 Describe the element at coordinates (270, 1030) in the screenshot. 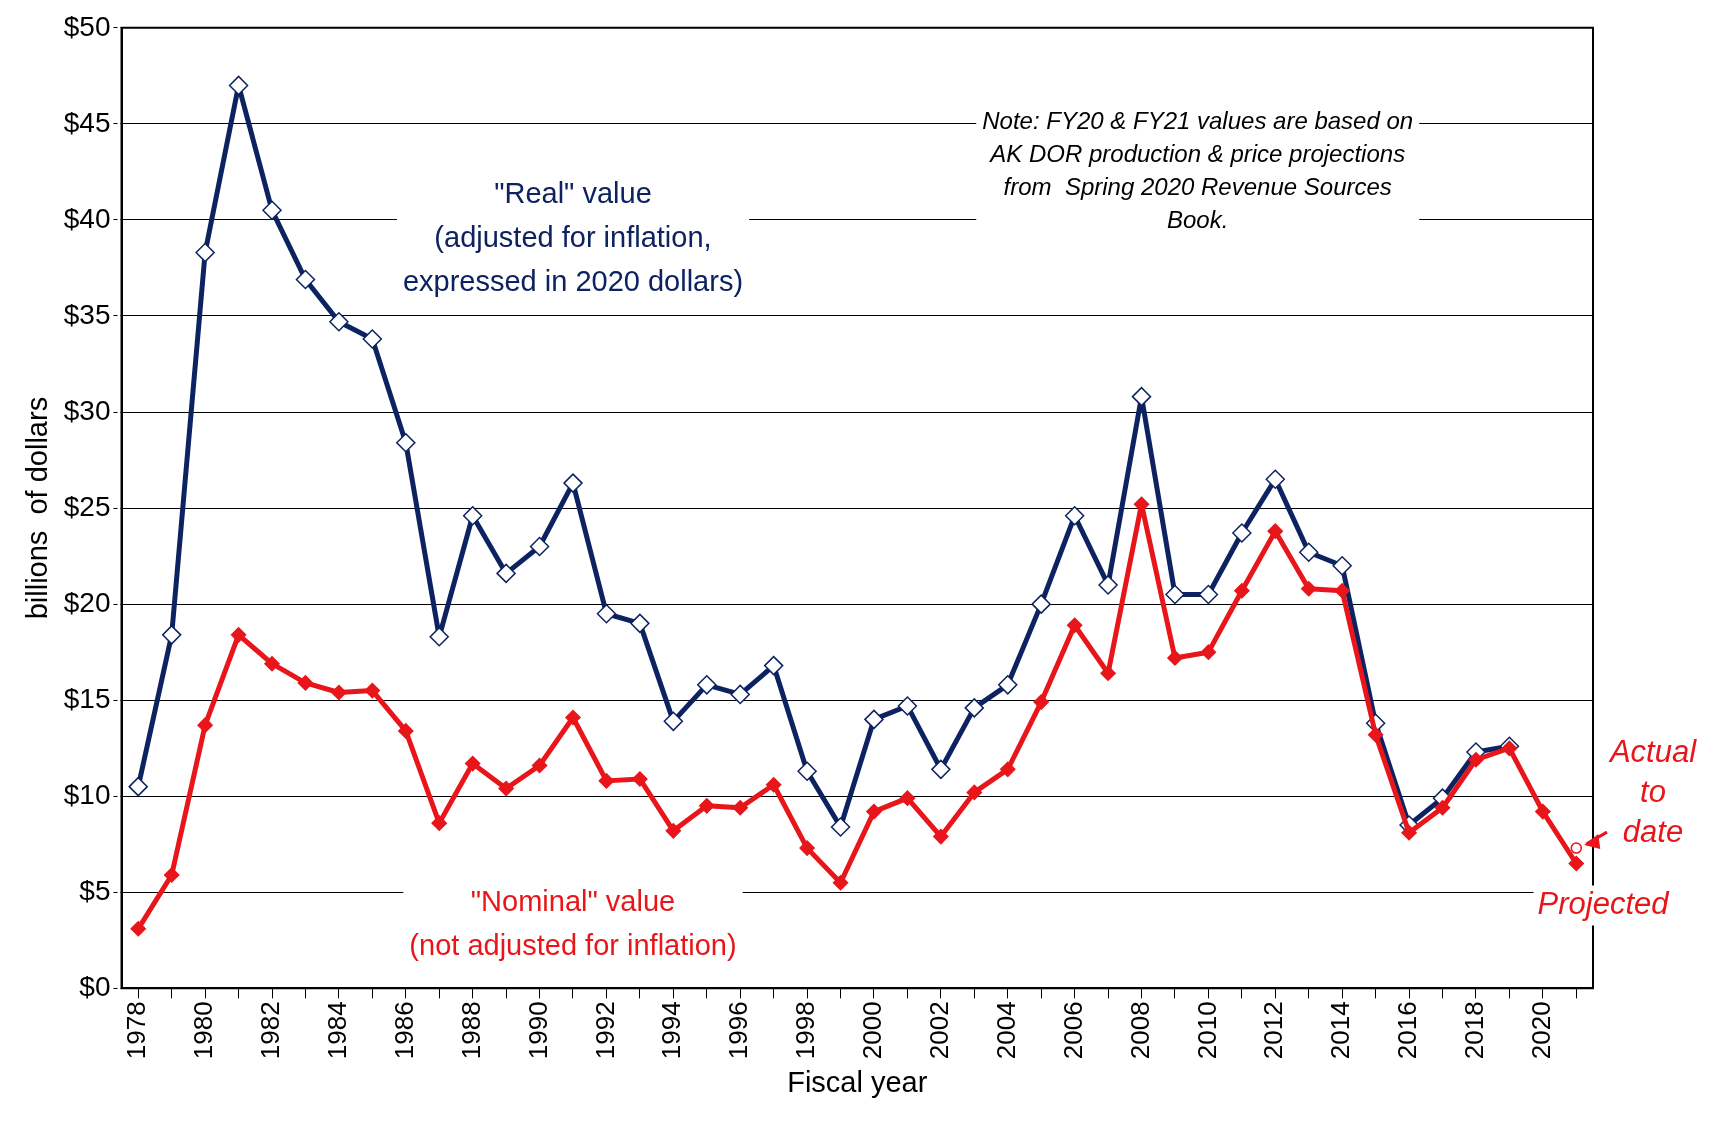

I see `x-tick-label: 1982` at that location.